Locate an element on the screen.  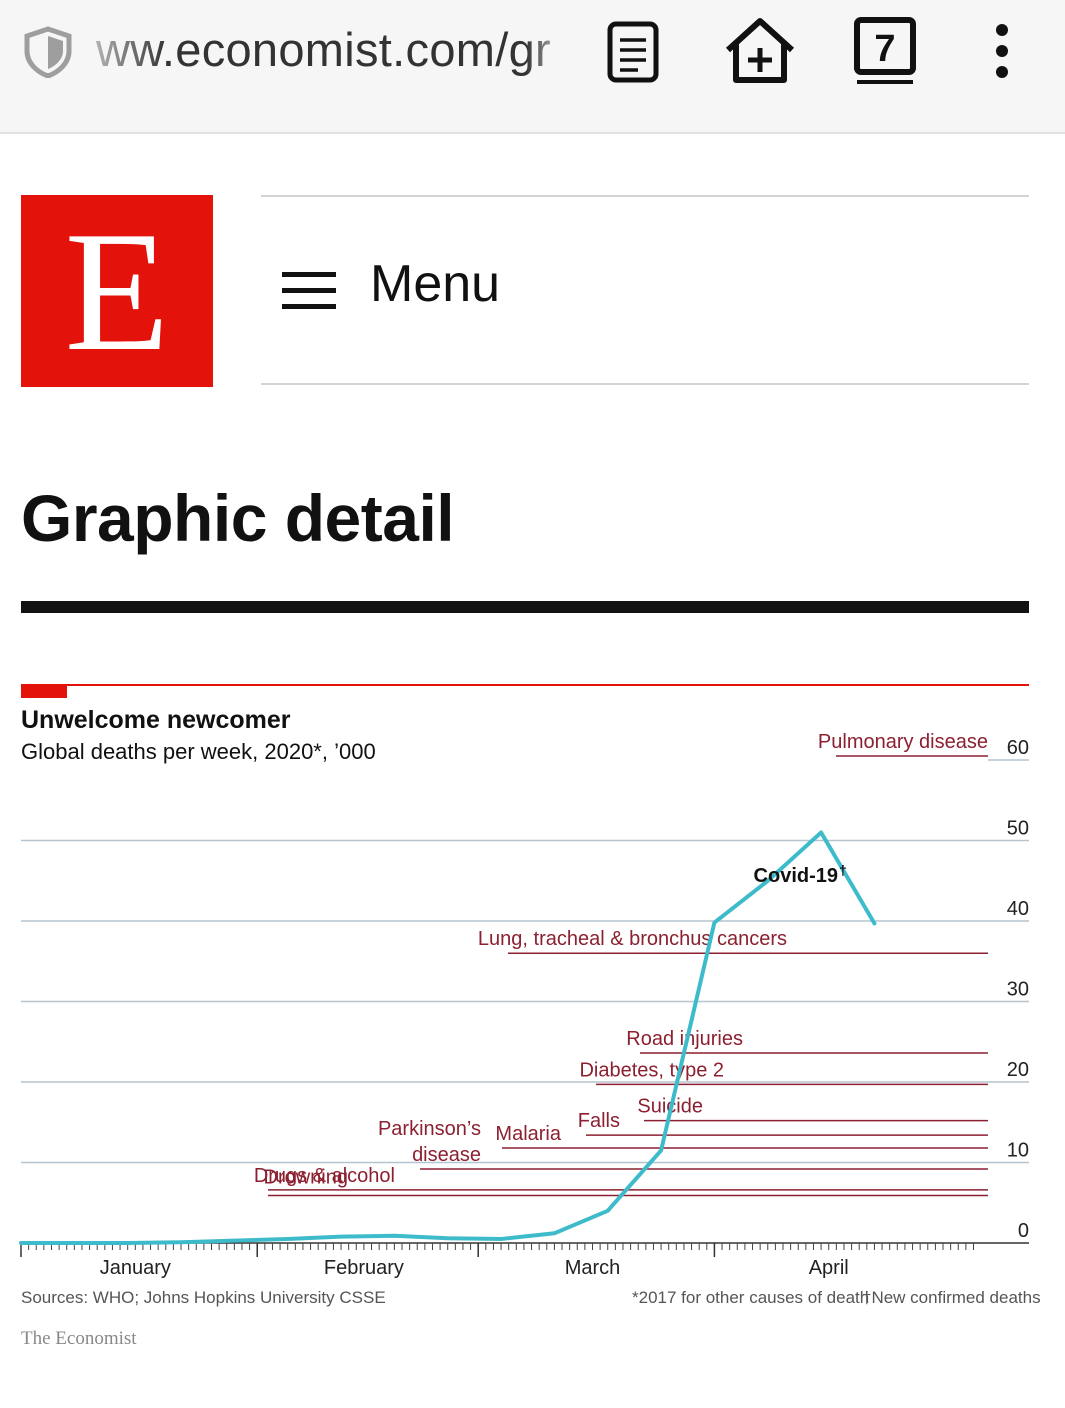
chart-top-rule is located at coordinates (525, 685).